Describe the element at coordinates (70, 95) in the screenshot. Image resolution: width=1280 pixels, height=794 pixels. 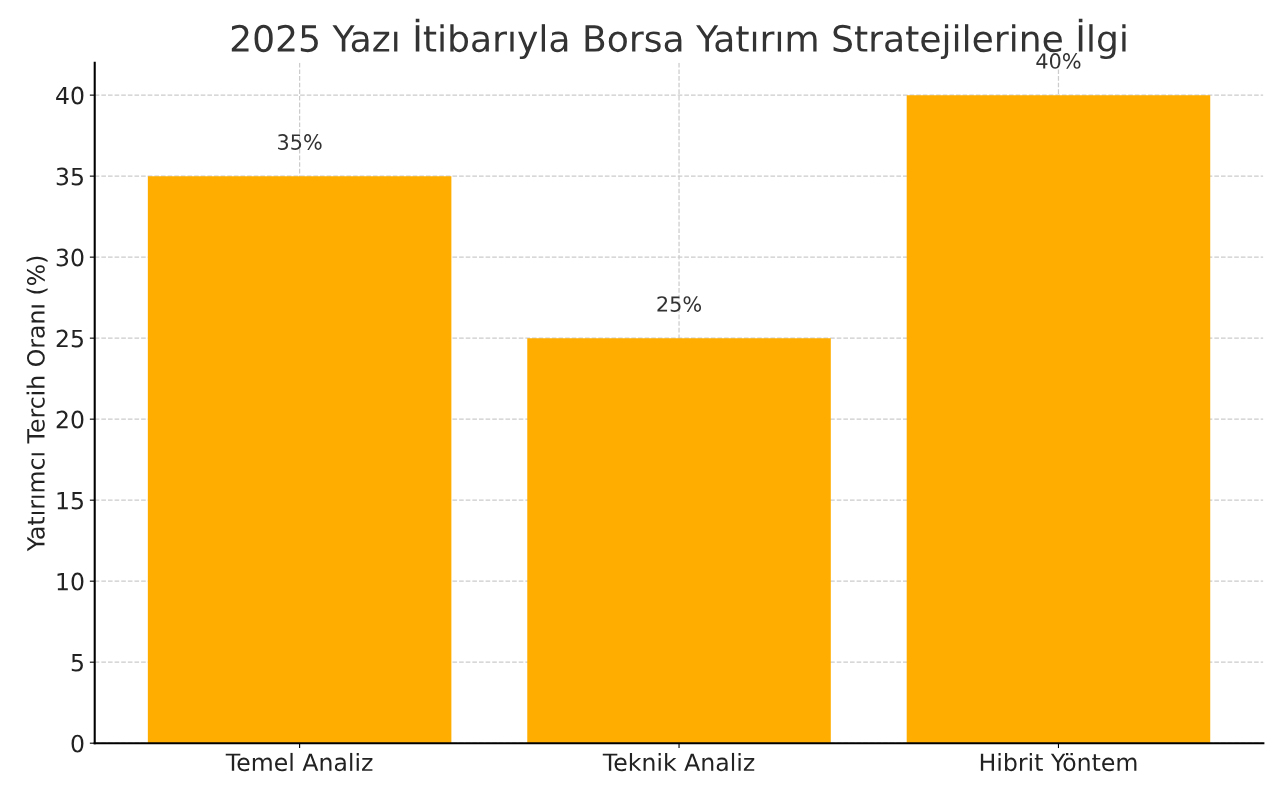
I see `y-tick-label: 40` at that location.